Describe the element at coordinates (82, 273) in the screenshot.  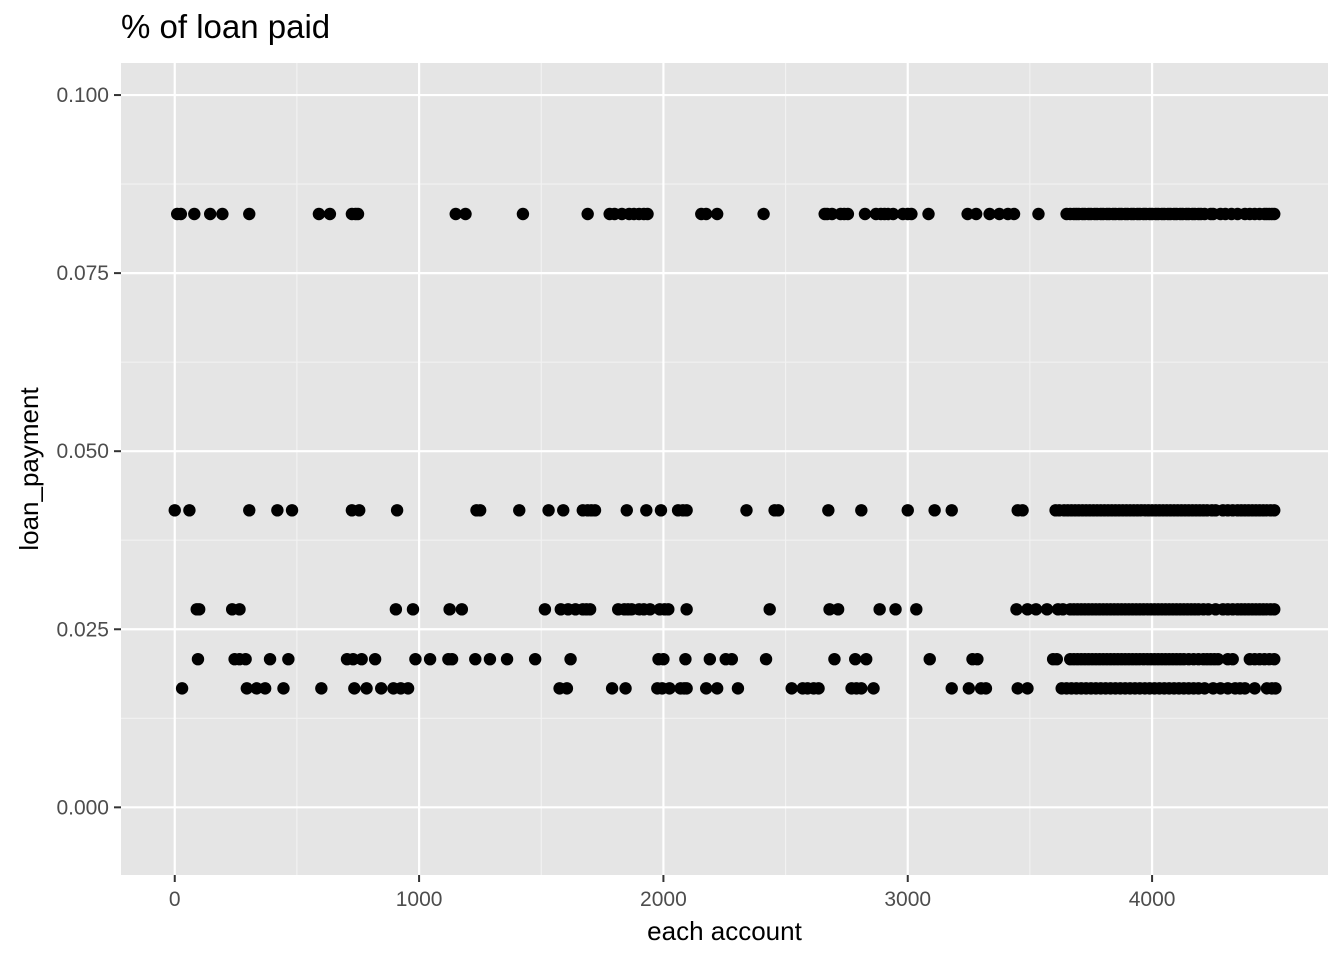
I see `y-tick-label: 0.075` at that location.